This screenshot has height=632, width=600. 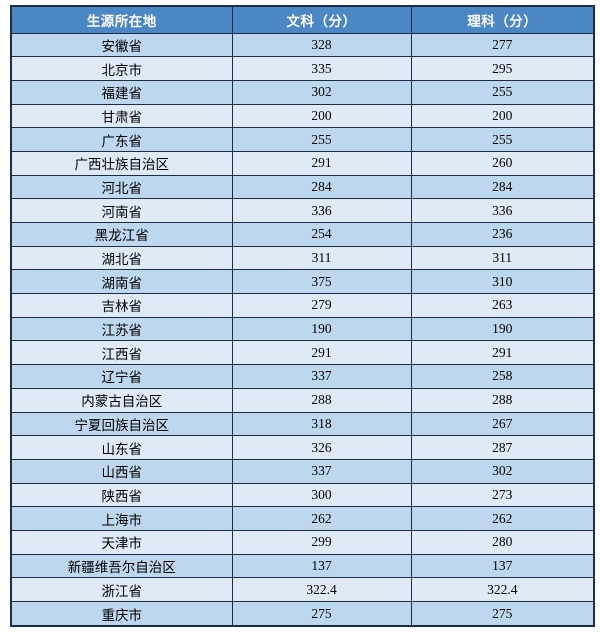 What do you see at coordinates (121, 400) in the screenshot?
I see `province-cell: 内蒙古自治区` at bounding box center [121, 400].